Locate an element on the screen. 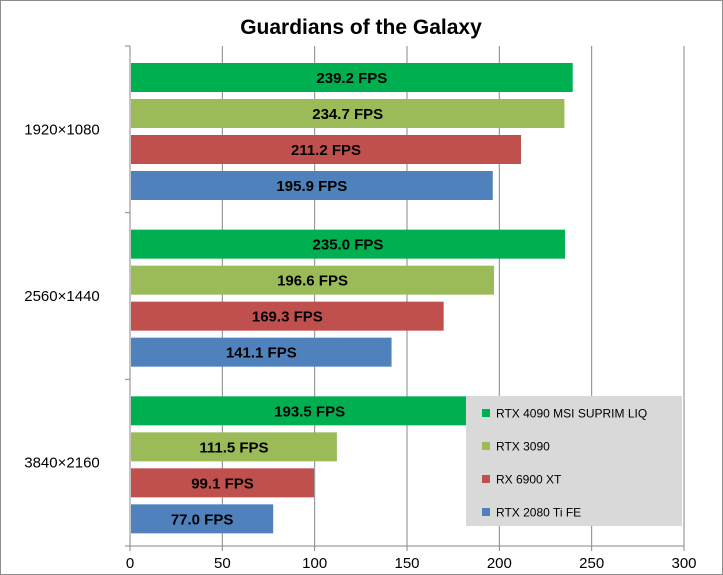 This screenshot has width=723, height=575. bar-data-label: 169.3 FPS is located at coordinates (287, 317).